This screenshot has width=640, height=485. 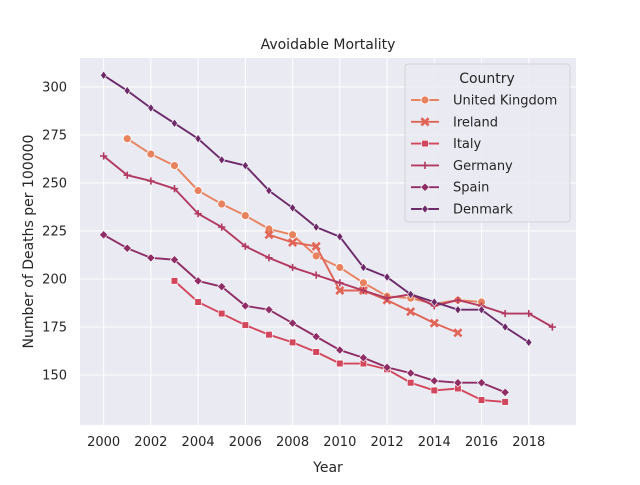 I want to click on x-tick-label: 2016, so click(x=481, y=442).